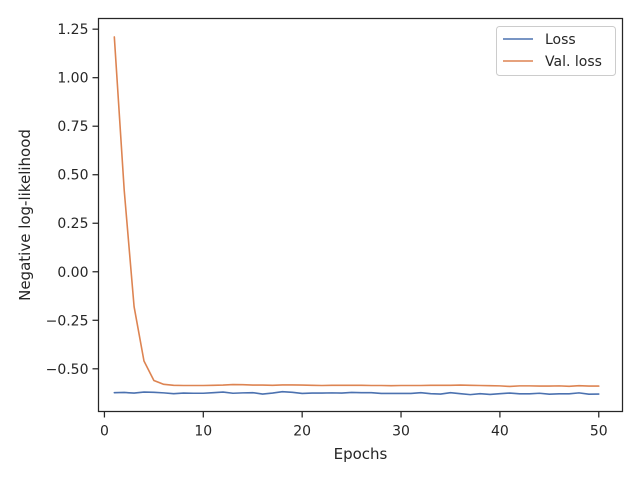  I want to click on x-tick-label: 0, so click(104, 432).